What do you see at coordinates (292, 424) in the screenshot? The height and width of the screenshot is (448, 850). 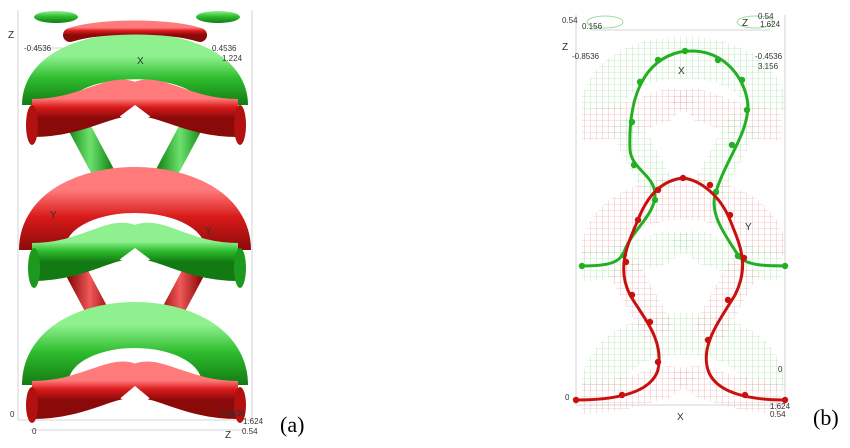 I see `panel-a-caption: (a)` at bounding box center [292, 424].